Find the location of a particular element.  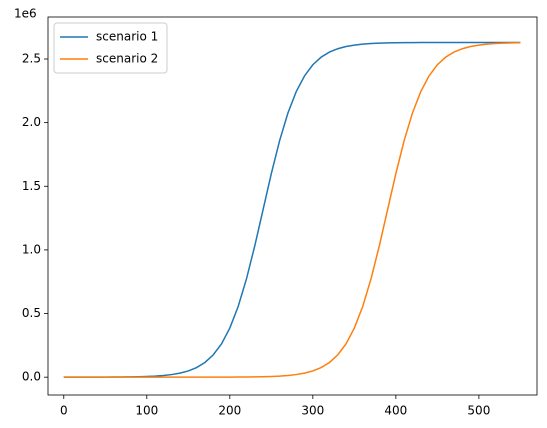

x-tick-label: 400 is located at coordinates (395, 411).